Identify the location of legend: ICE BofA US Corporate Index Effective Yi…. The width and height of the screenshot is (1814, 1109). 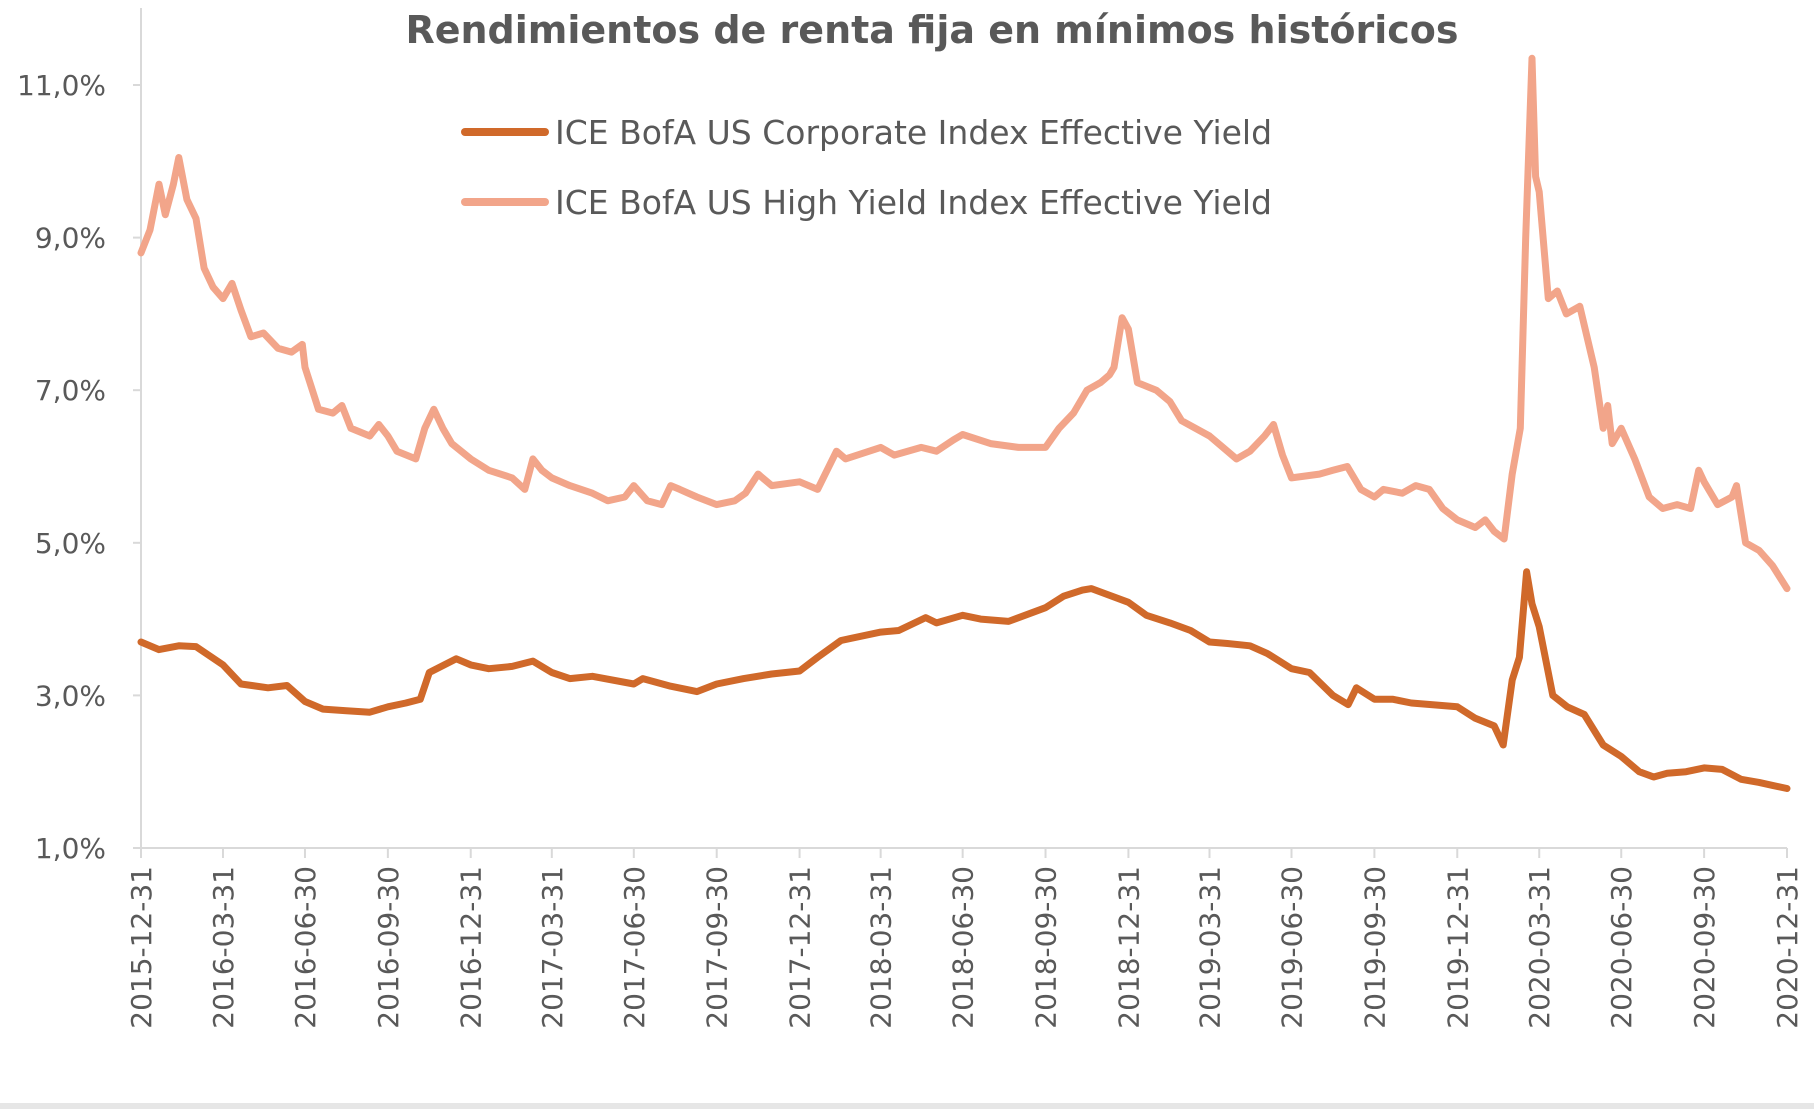
(866, 167).